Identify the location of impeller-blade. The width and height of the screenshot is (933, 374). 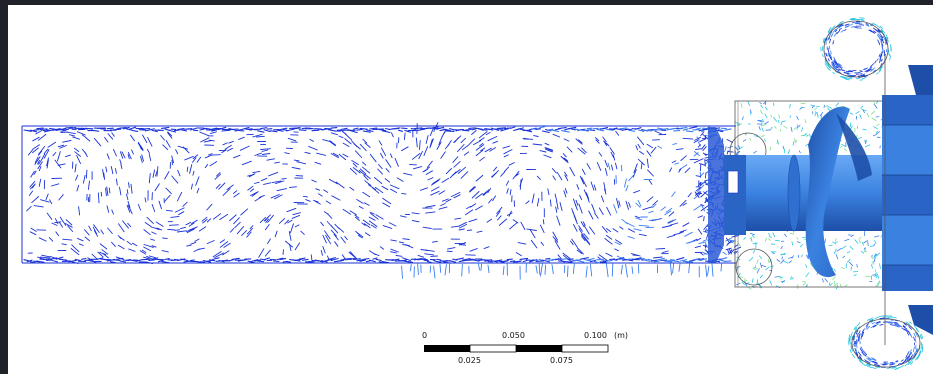
(827, 192).